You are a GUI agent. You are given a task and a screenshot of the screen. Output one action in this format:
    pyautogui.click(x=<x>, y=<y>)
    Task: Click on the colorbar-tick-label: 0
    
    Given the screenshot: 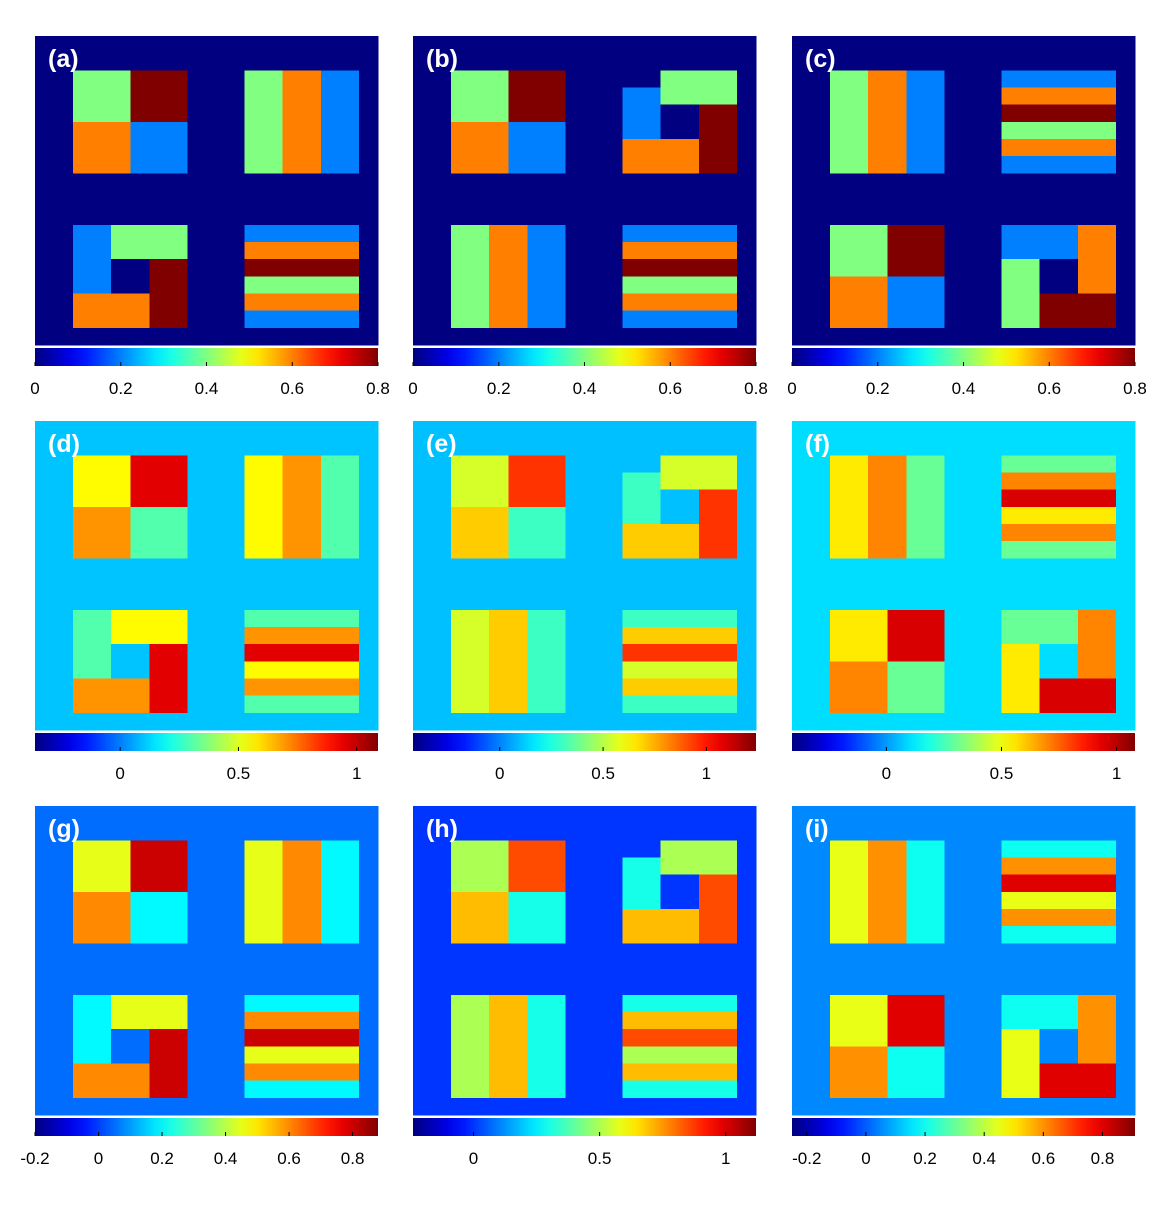 What is the action you would take?
    pyautogui.click(x=865, y=1158)
    